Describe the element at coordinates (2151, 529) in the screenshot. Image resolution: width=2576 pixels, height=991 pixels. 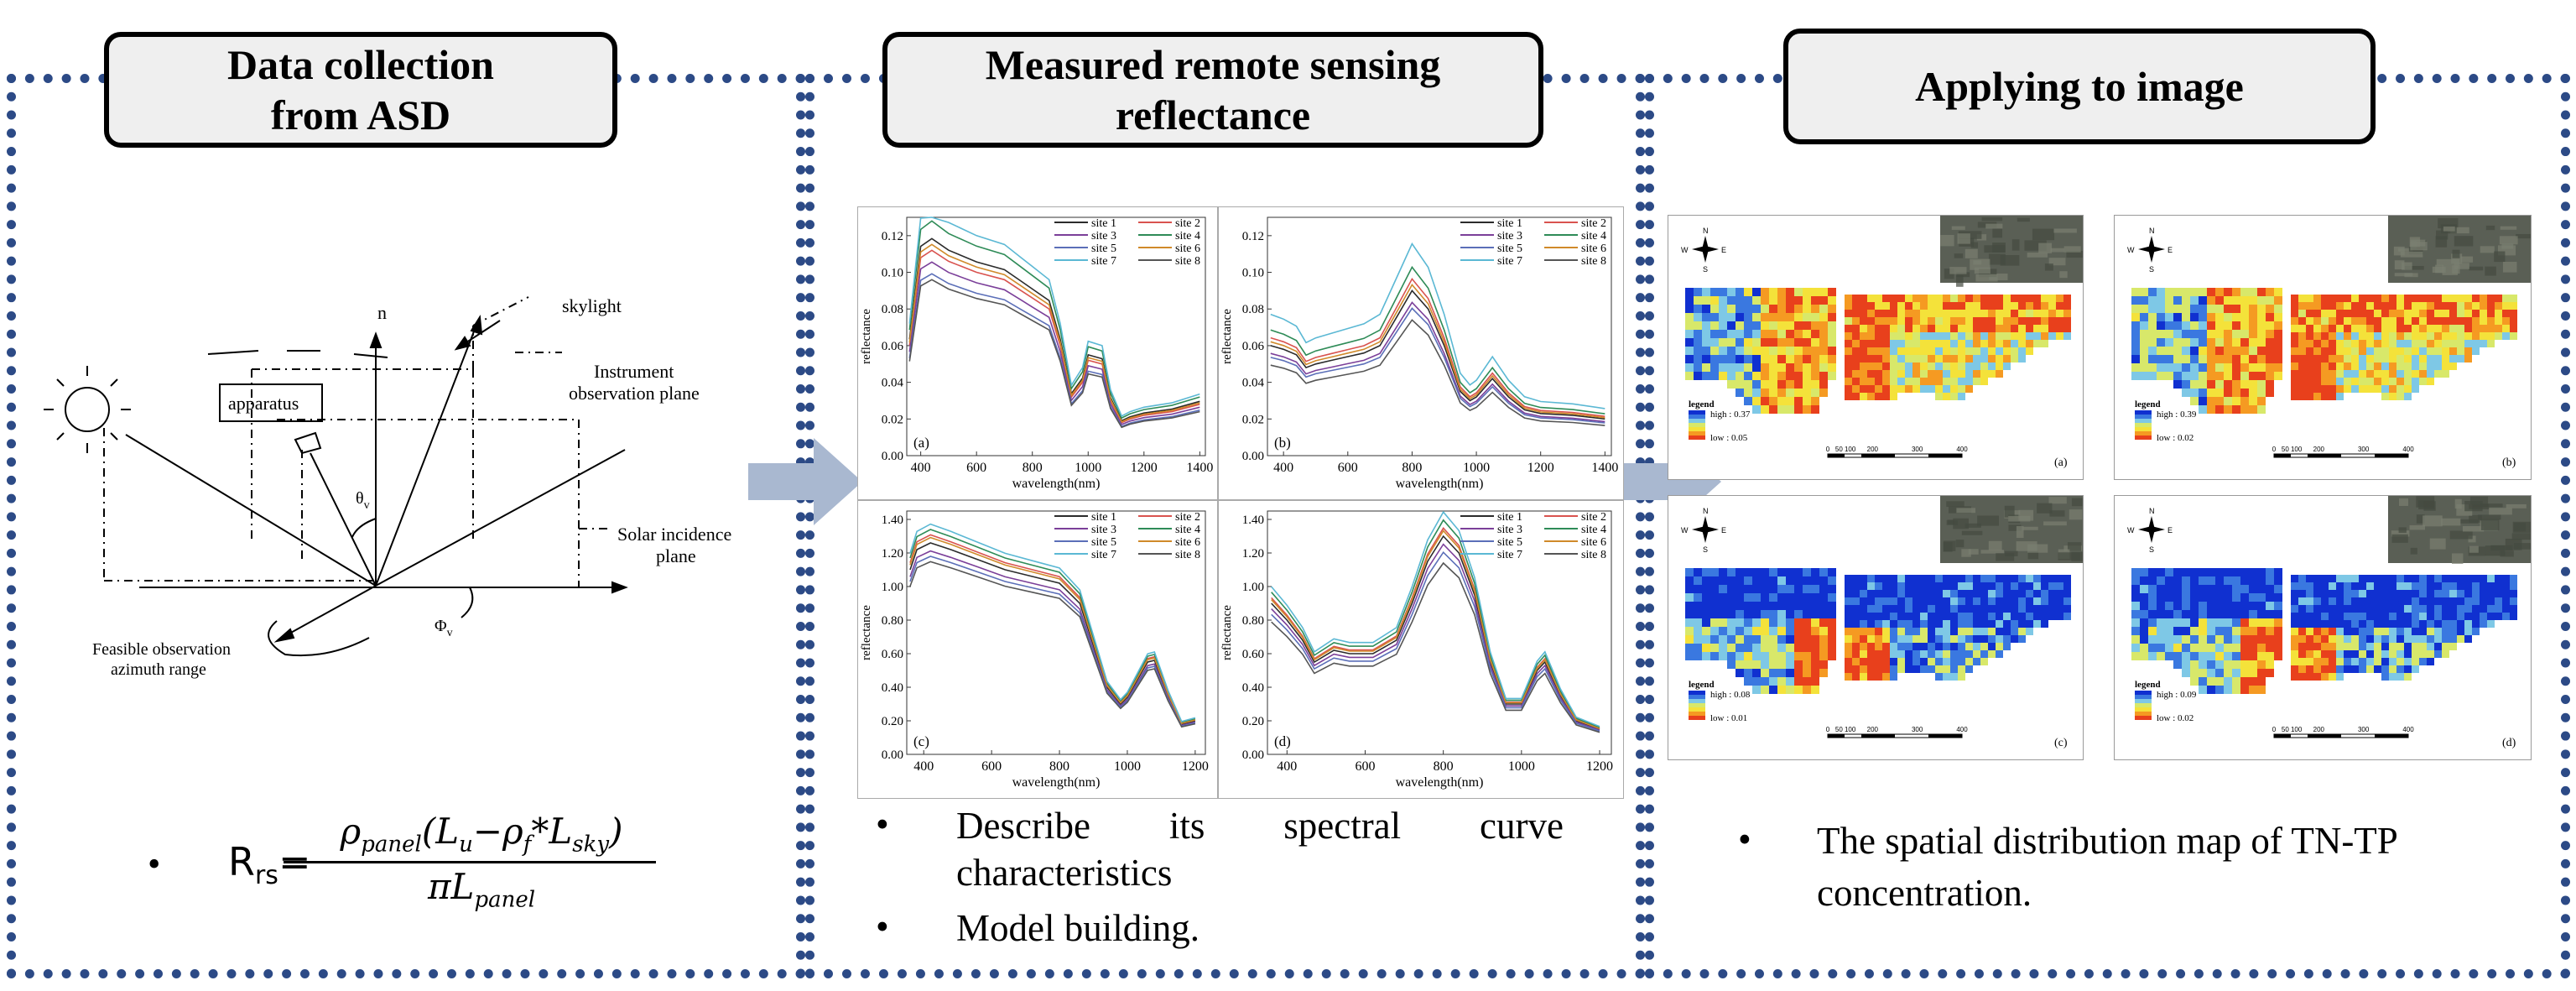
I see `compass-icon` at that location.